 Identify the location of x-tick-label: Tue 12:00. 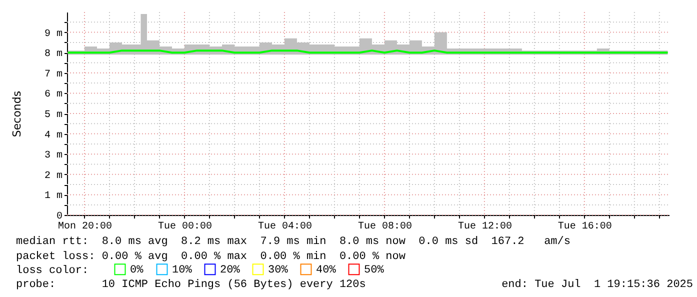
(485, 227).